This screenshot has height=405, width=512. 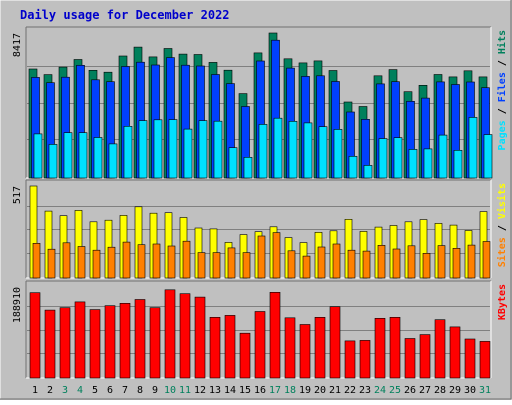 What do you see at coordinates (470, 390) in the screenshot?
I see `x-tick-label: 30` at bounding box center [470, 390].